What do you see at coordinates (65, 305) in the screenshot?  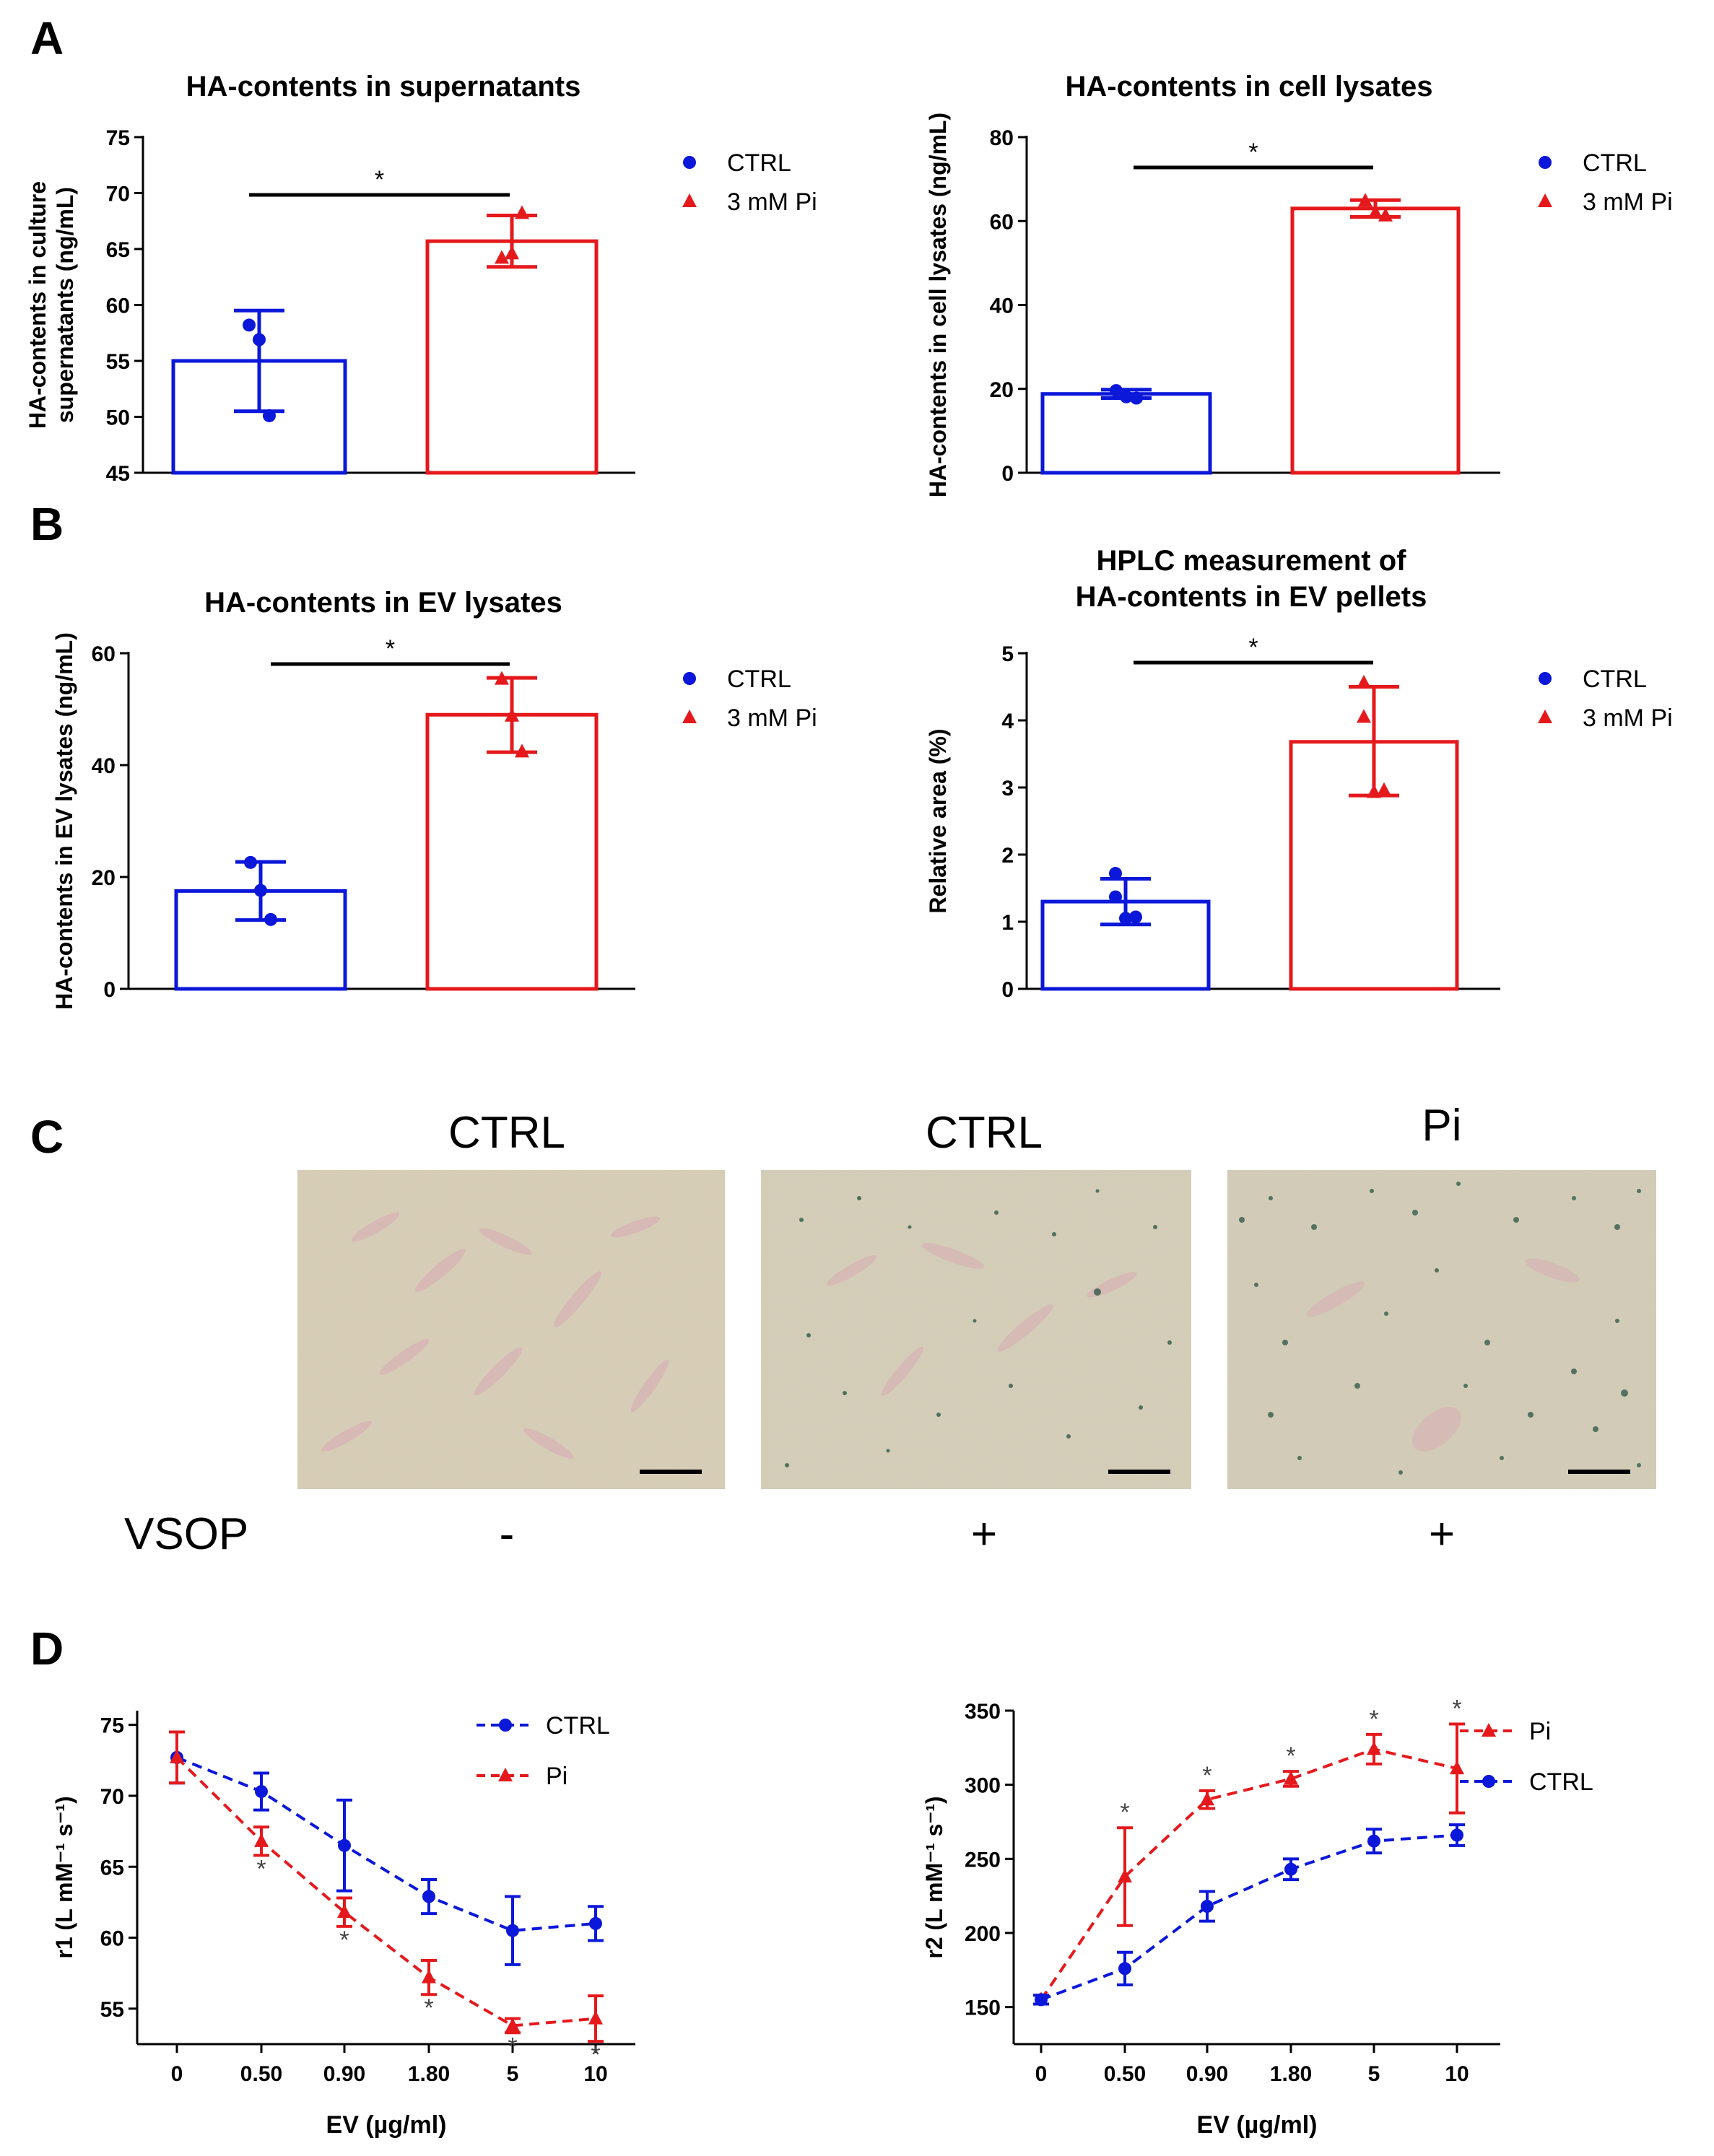 I see `y-axis-label: supernatants (ng/mL)` at bounding box center [65, 305].